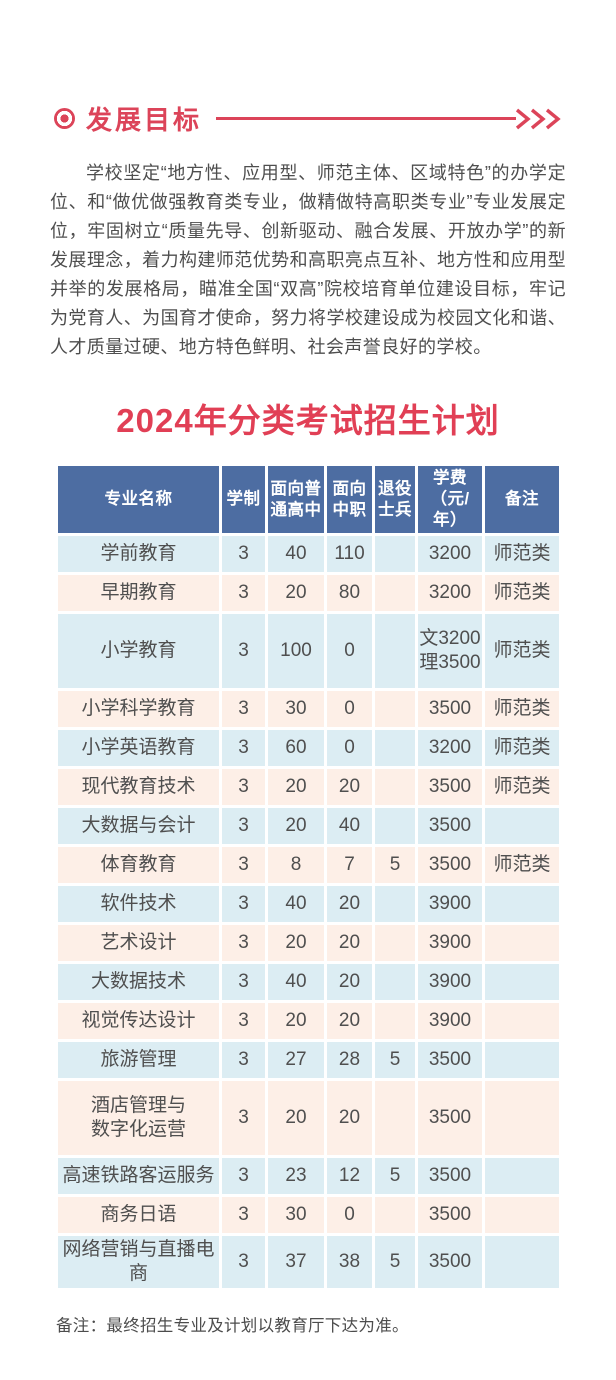 The width and height of the screenshot is (616, 1380). I want to click on table-row: 软件技术 3 40 20 3900, so click(310, 904).